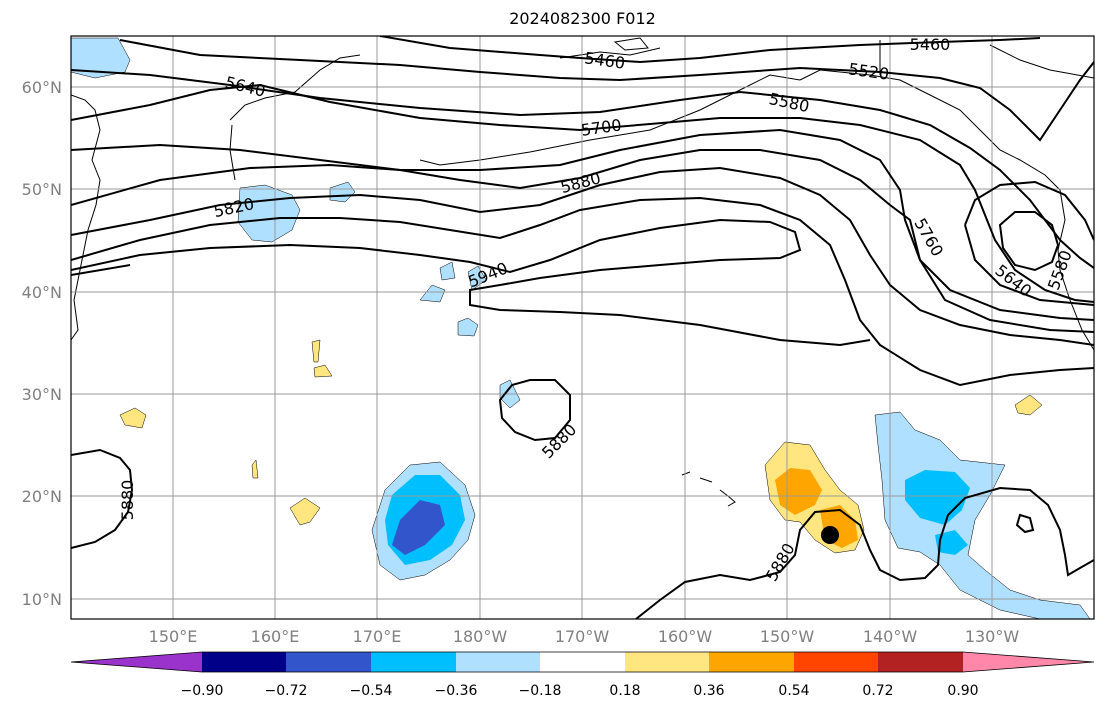  I want to click on colorbar-tick-label: 0.36, so click(708, 691).